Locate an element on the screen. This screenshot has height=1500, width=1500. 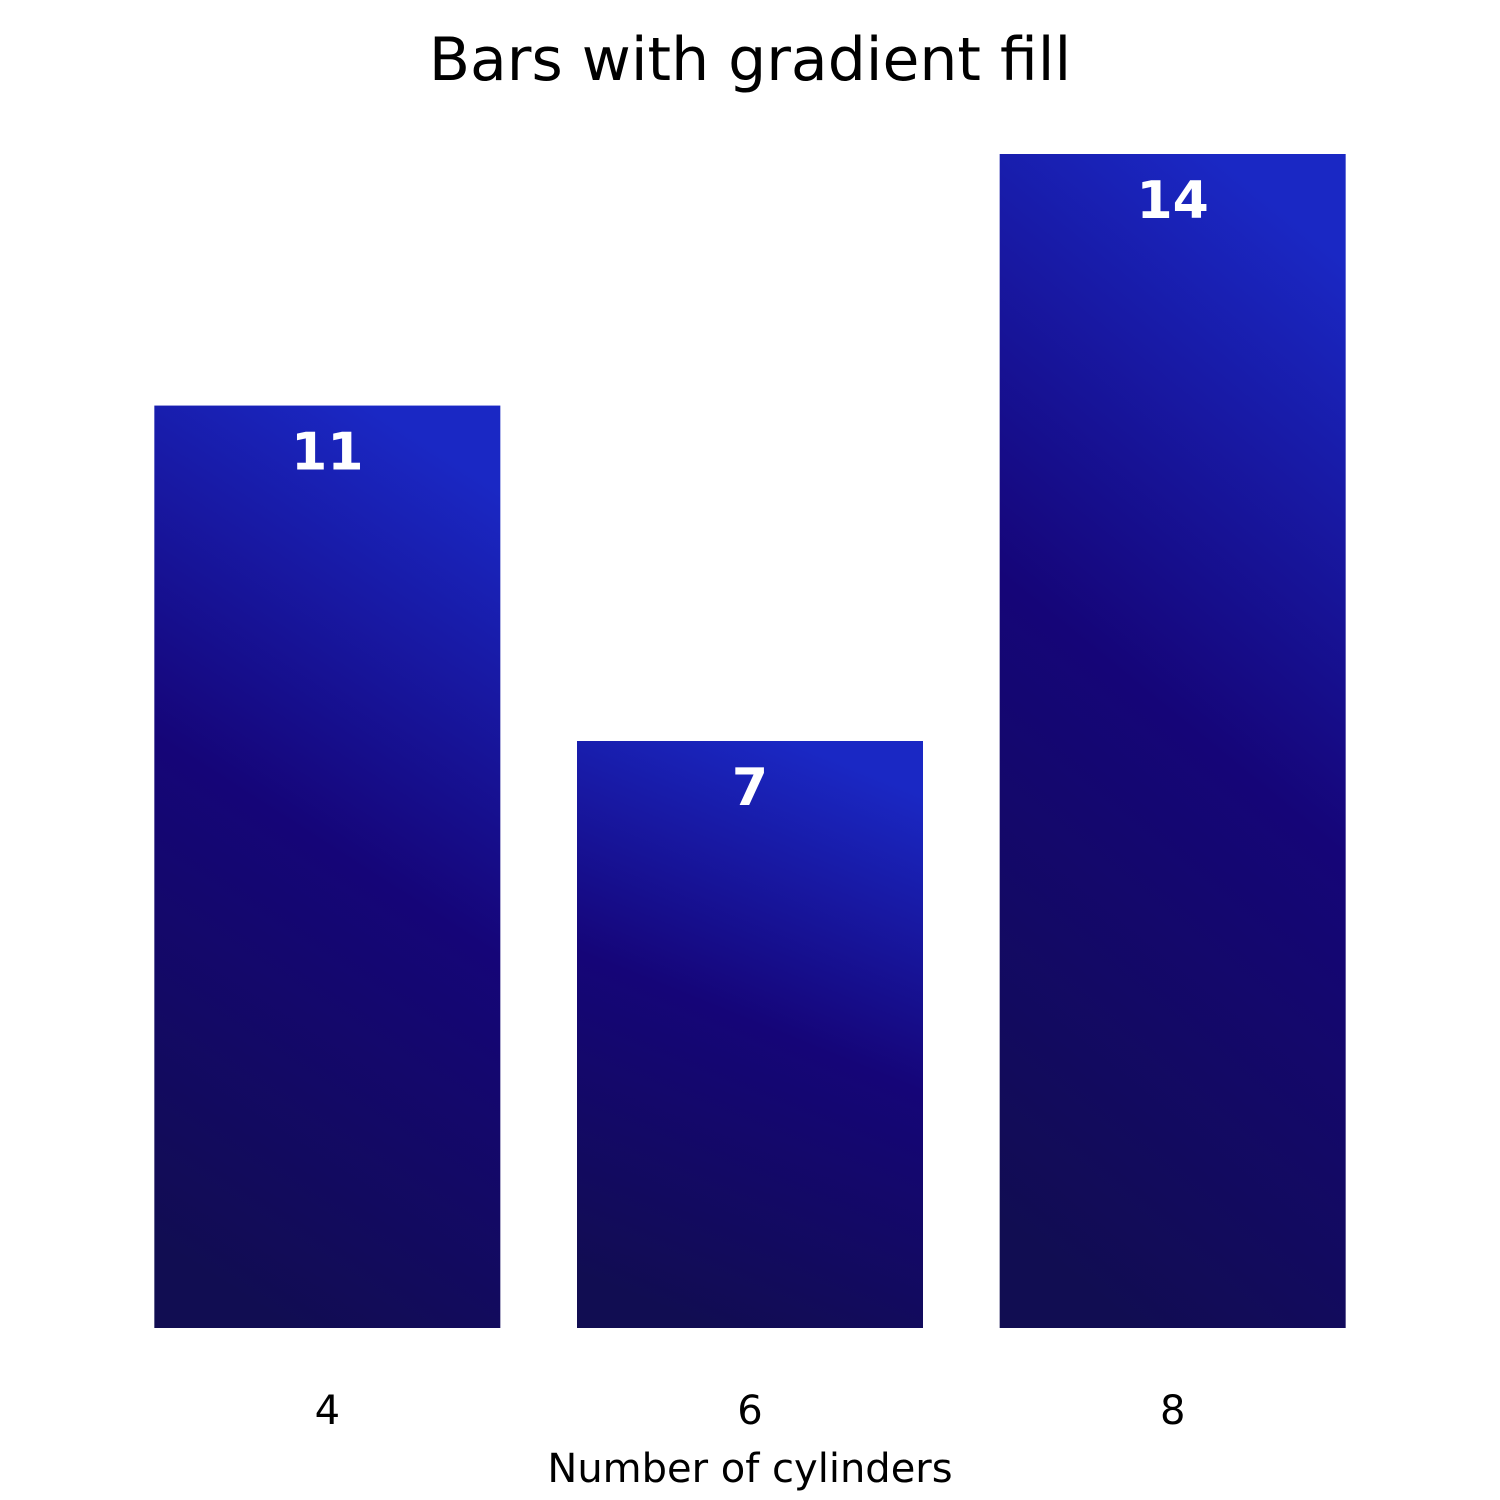
x-tick-label-4: 4 is located at coordinates (327, 1411).